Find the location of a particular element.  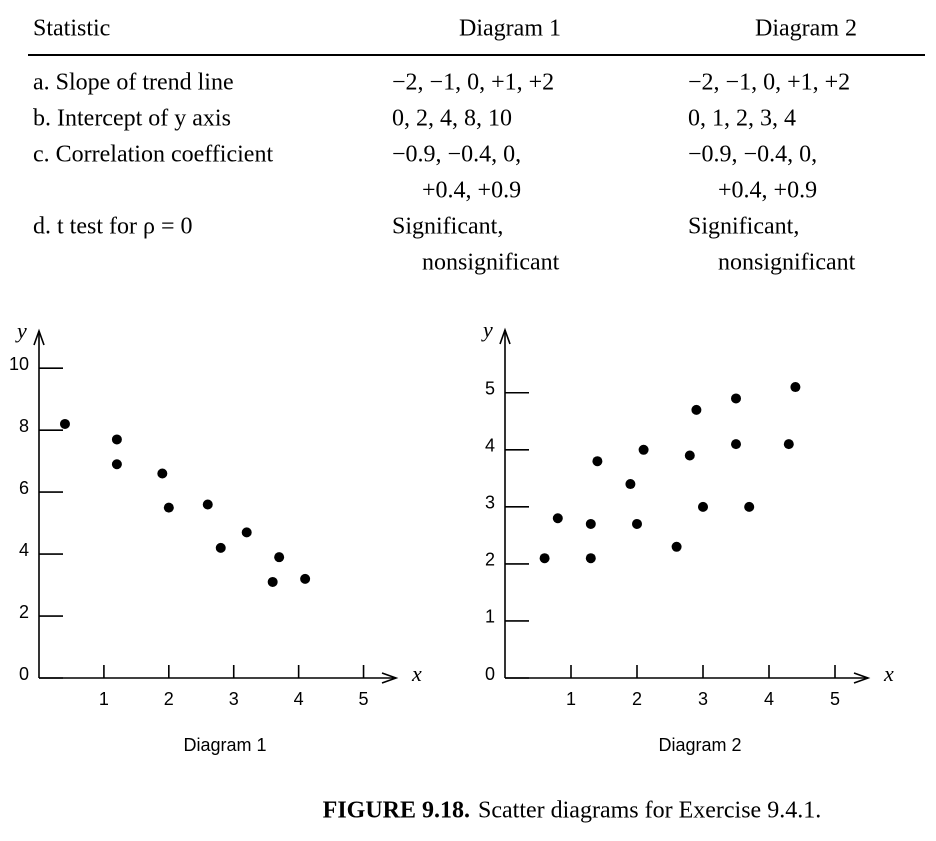

table-cell: 0, 1, 2, 3, 4 is located at coordinates (742, 119).